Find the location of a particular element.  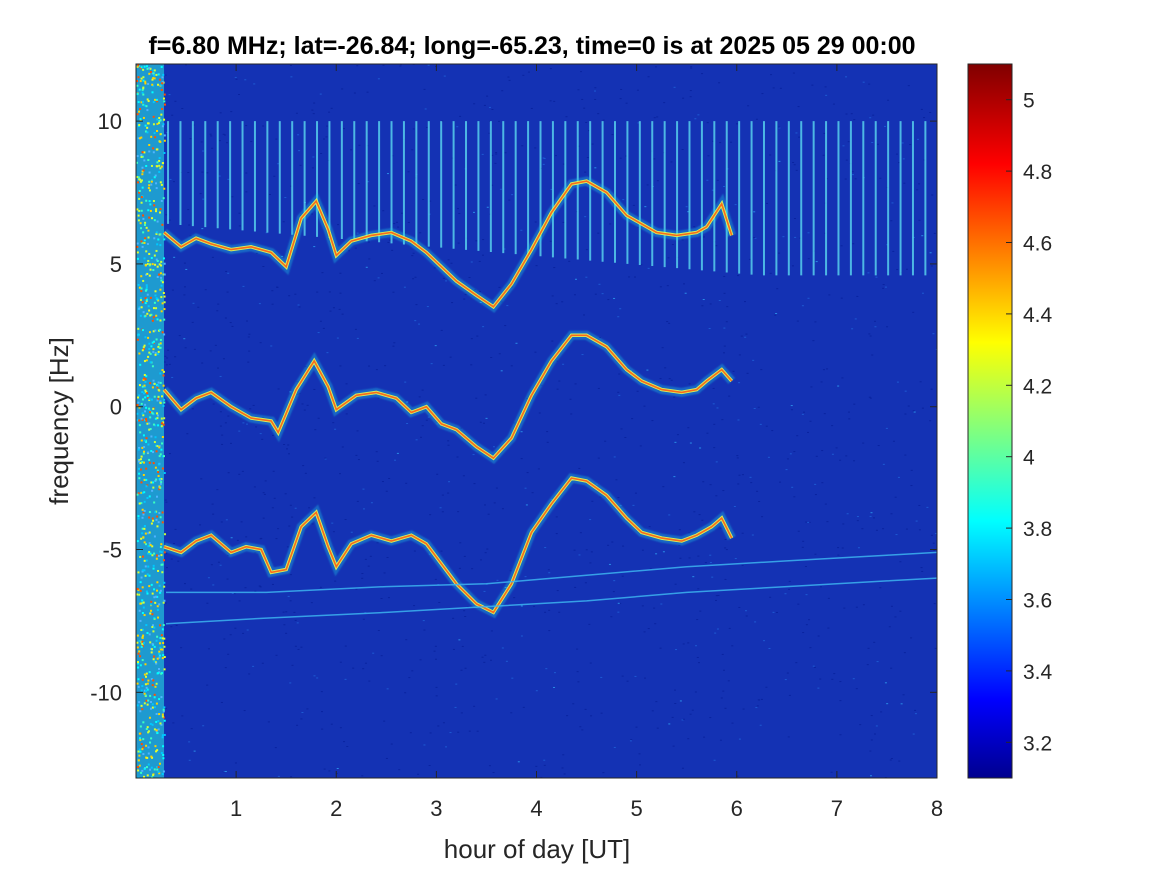

y-tick-label: 10 is located at coordinates (110, 121).